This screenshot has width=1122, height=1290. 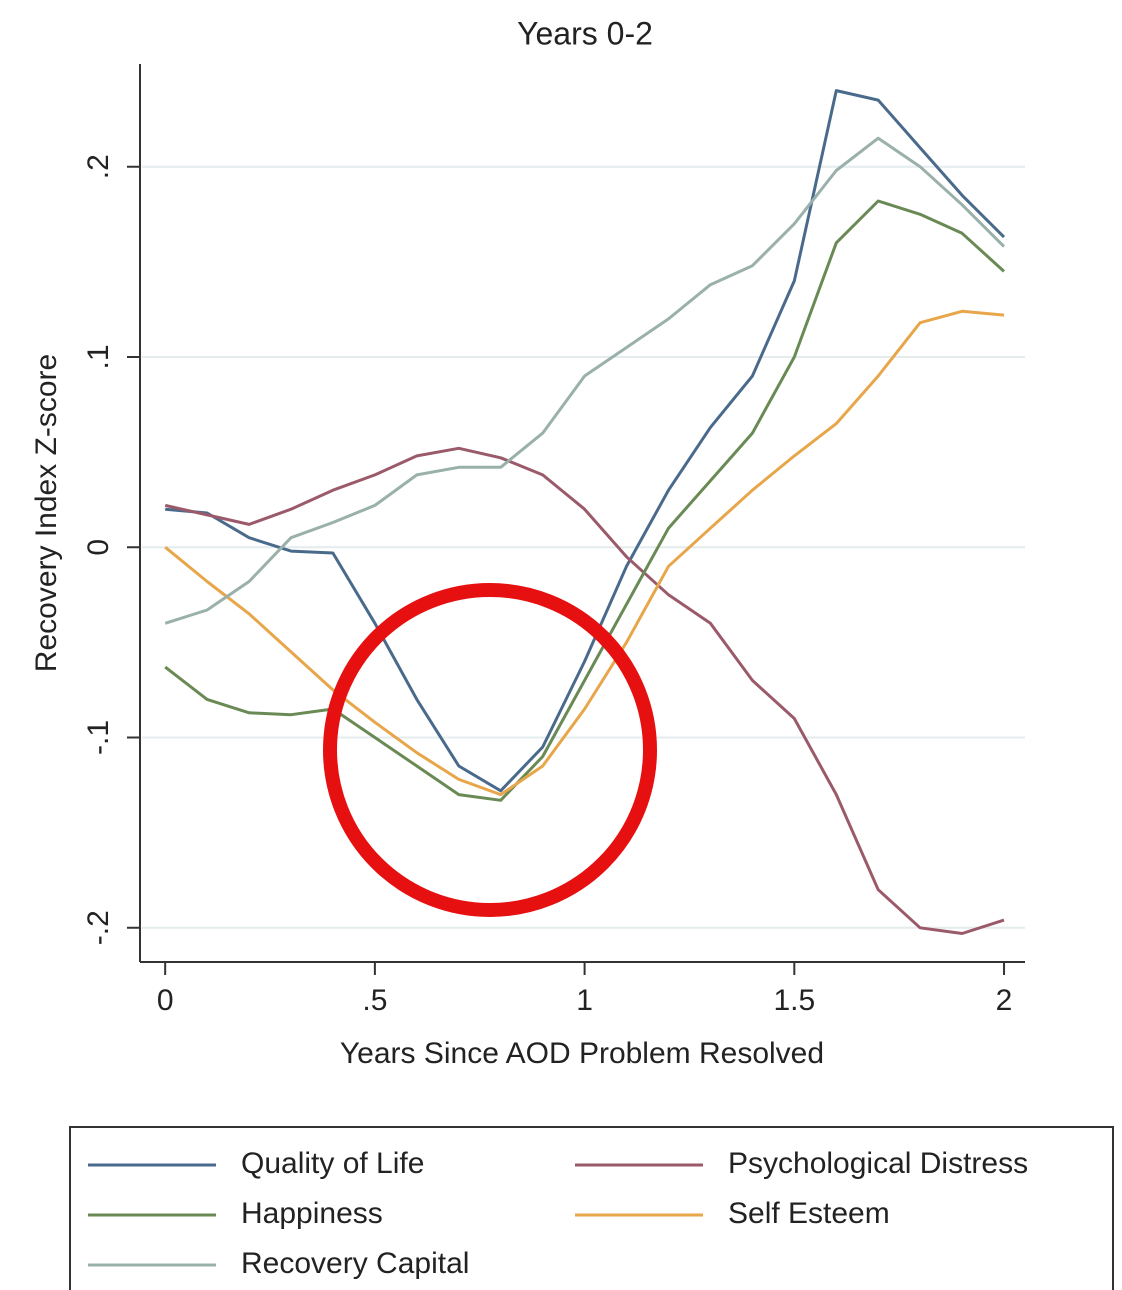 I want to click on x-tick-label: 1, so click(x=584, y=1000).